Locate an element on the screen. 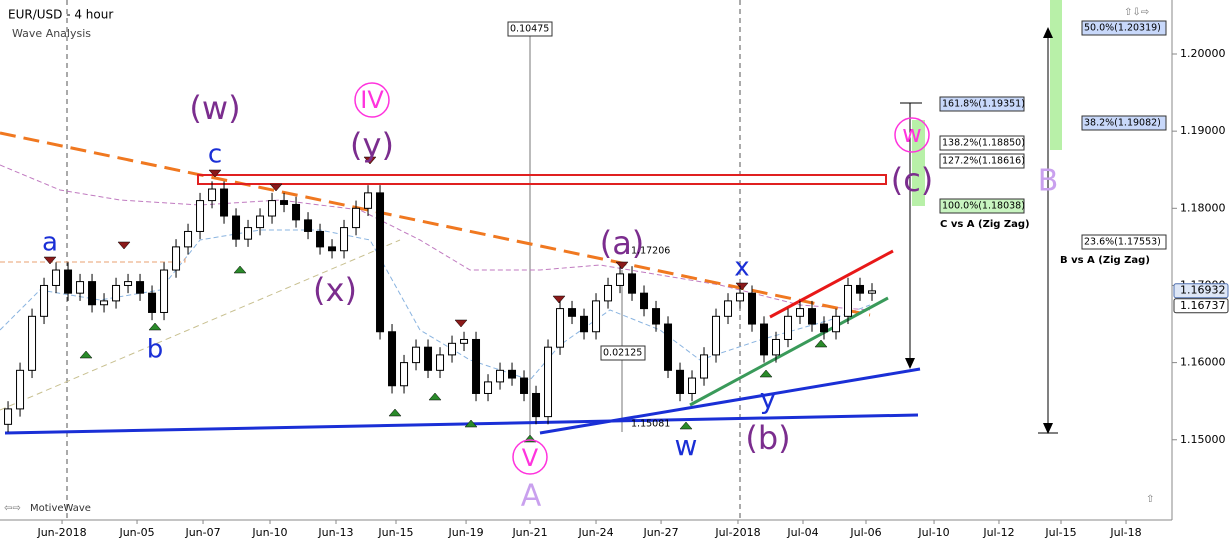  fib-label: 0.10475 is located at coordinates (529, 29).